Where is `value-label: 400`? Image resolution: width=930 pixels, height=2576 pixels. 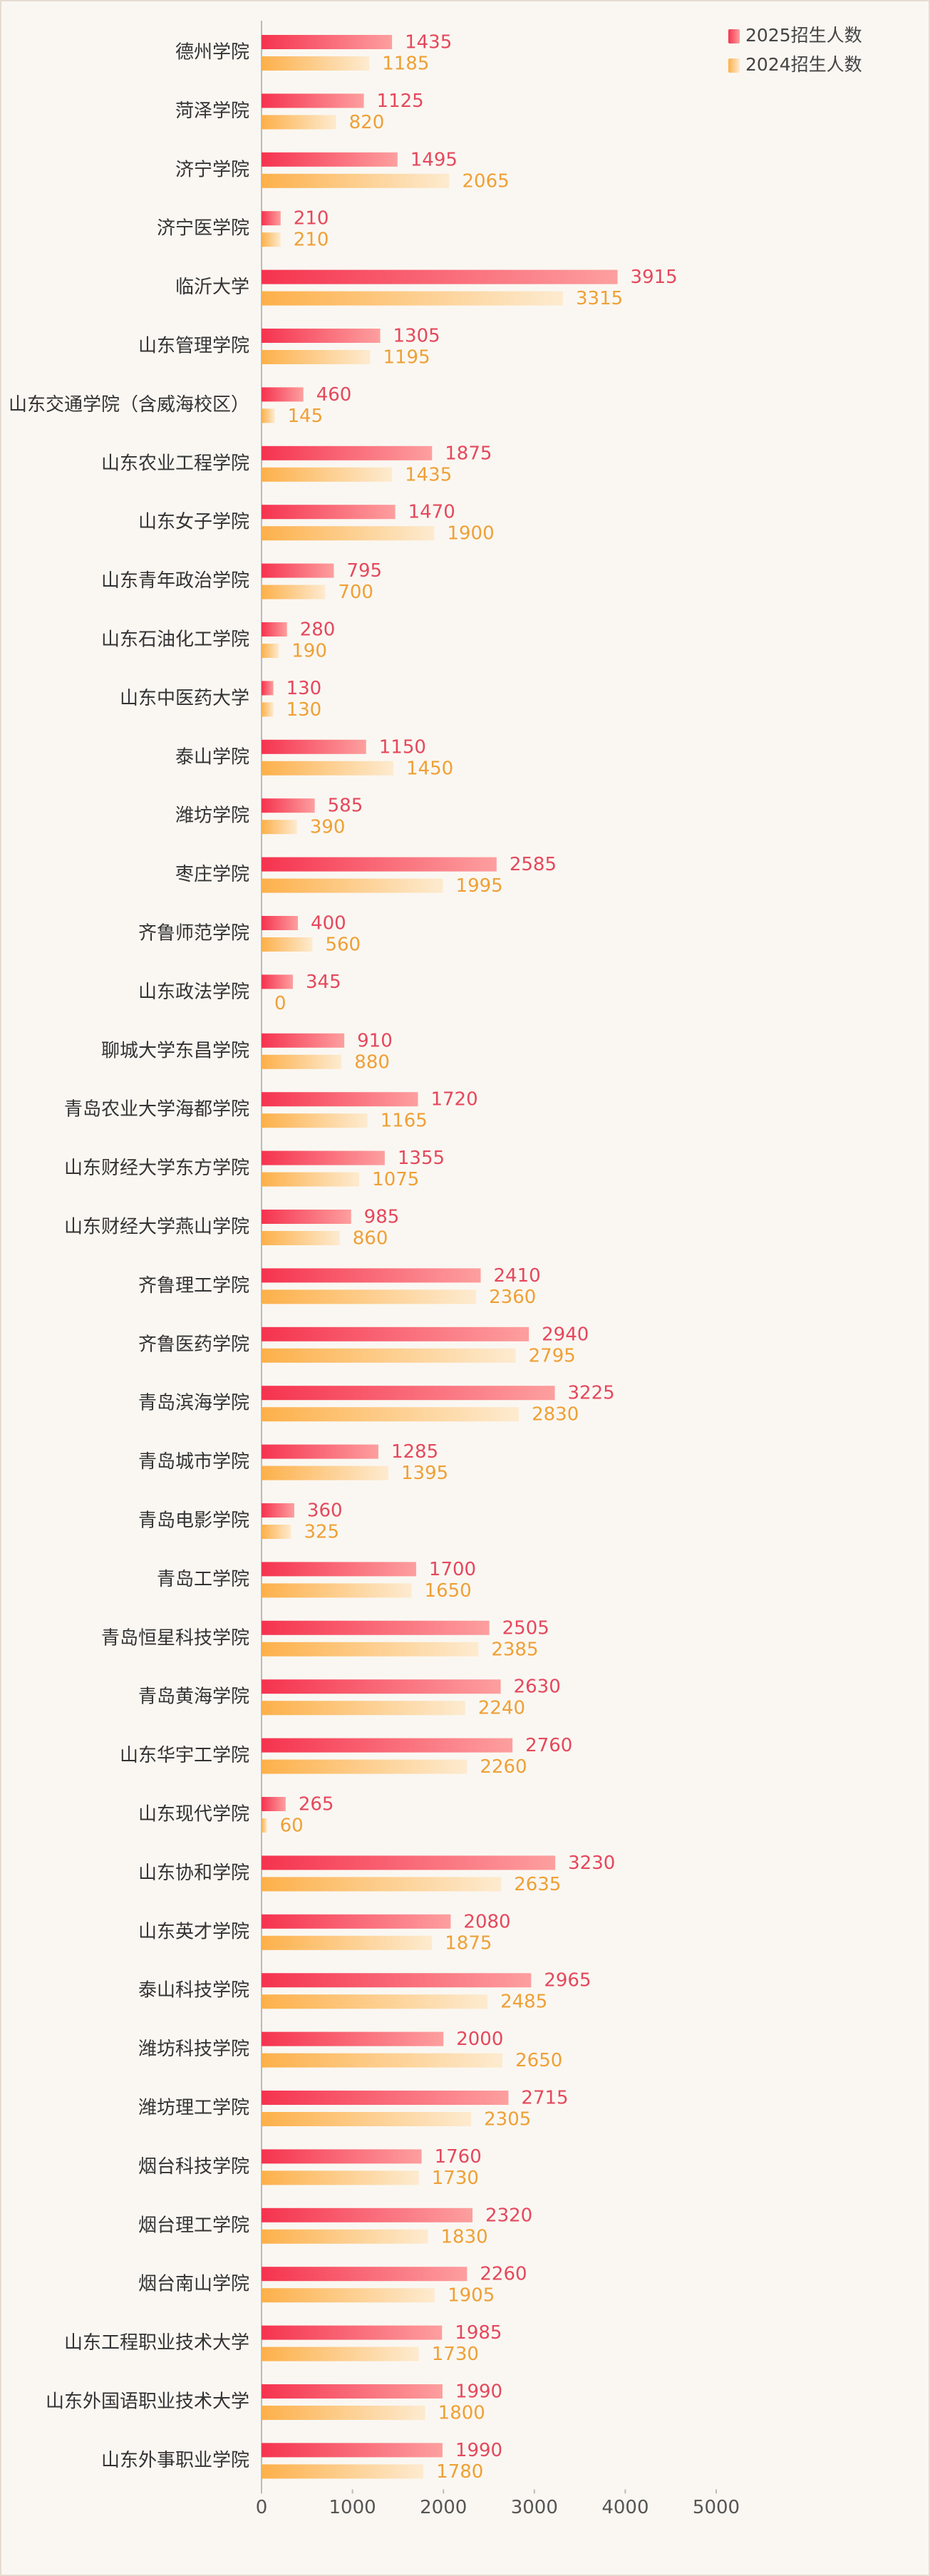
value-label: 400 is located at coordinates (329, 923).